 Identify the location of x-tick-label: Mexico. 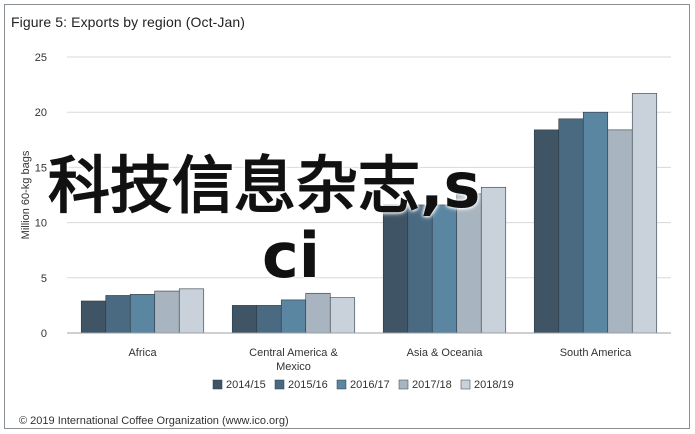
(293, 367).